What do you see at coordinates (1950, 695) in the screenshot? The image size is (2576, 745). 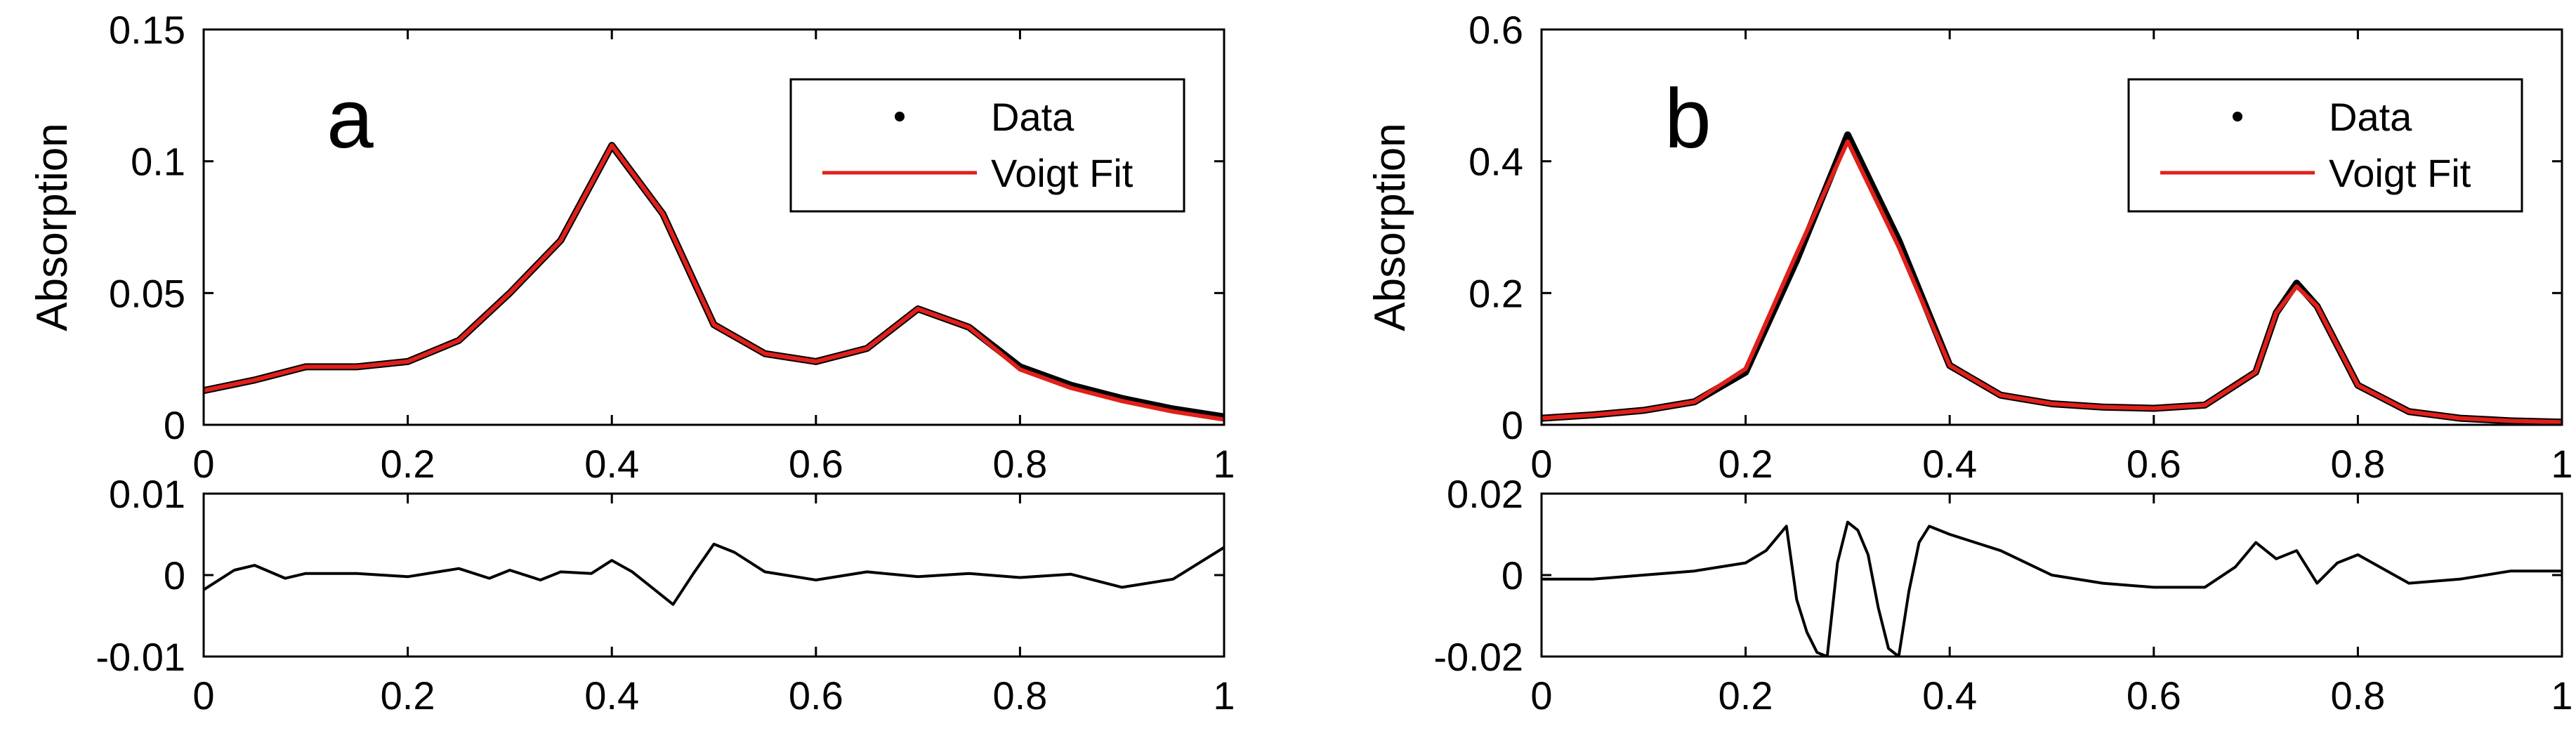 I see `chart-3-xtick-label-2: 0.4` at bounding box center [1950, 695].